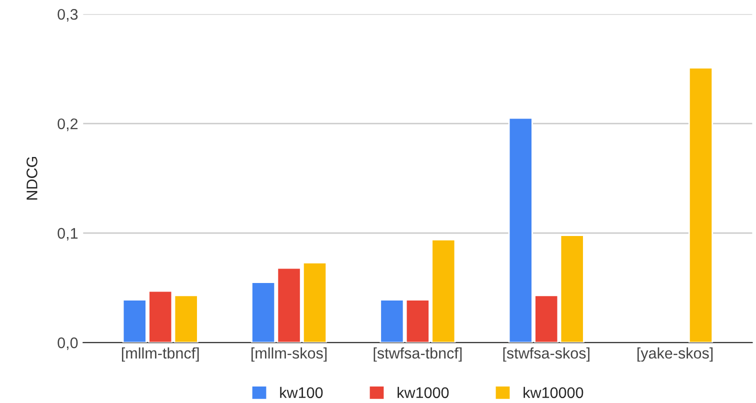 Image resolution: width=756 pixels, height=403 pixels. Describe the element at coordinates (68, 15) in the screenshot. I see `y-tick-label: 0,3` at that location.